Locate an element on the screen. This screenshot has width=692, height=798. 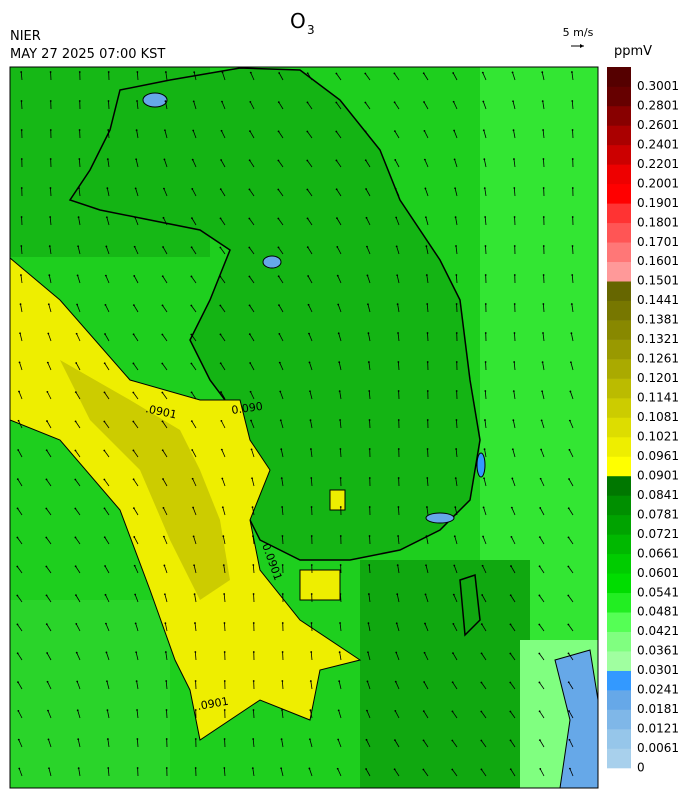
colorbar-label: 0.0961 is located at coordinates (658, 456).